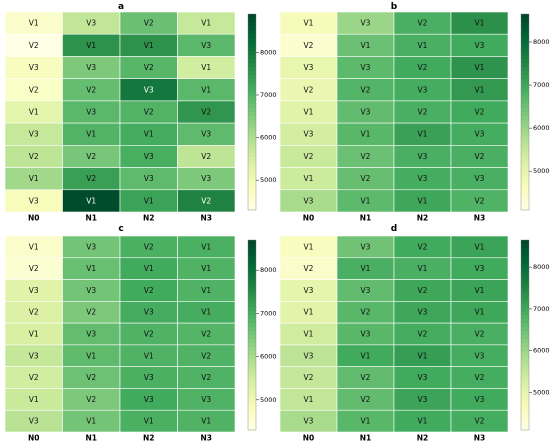 The width and height of the screenshot is (550, 446). Describe the element at coordinates (541, 85) in the screenshot. I see `colorbar-tick-label: 7000` at that location.